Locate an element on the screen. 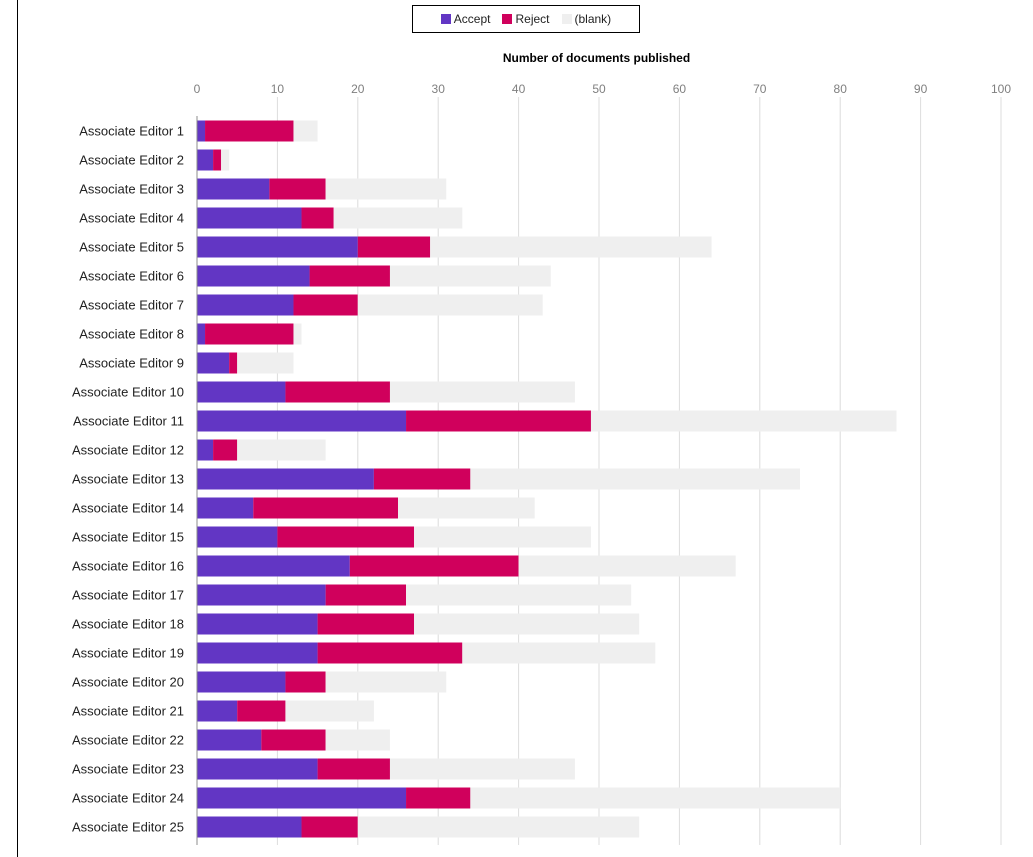 Image resolution: width=1033 pixels, height=857 pixels. x-tick-label-30: 30 is located at coordinates (439, 89).